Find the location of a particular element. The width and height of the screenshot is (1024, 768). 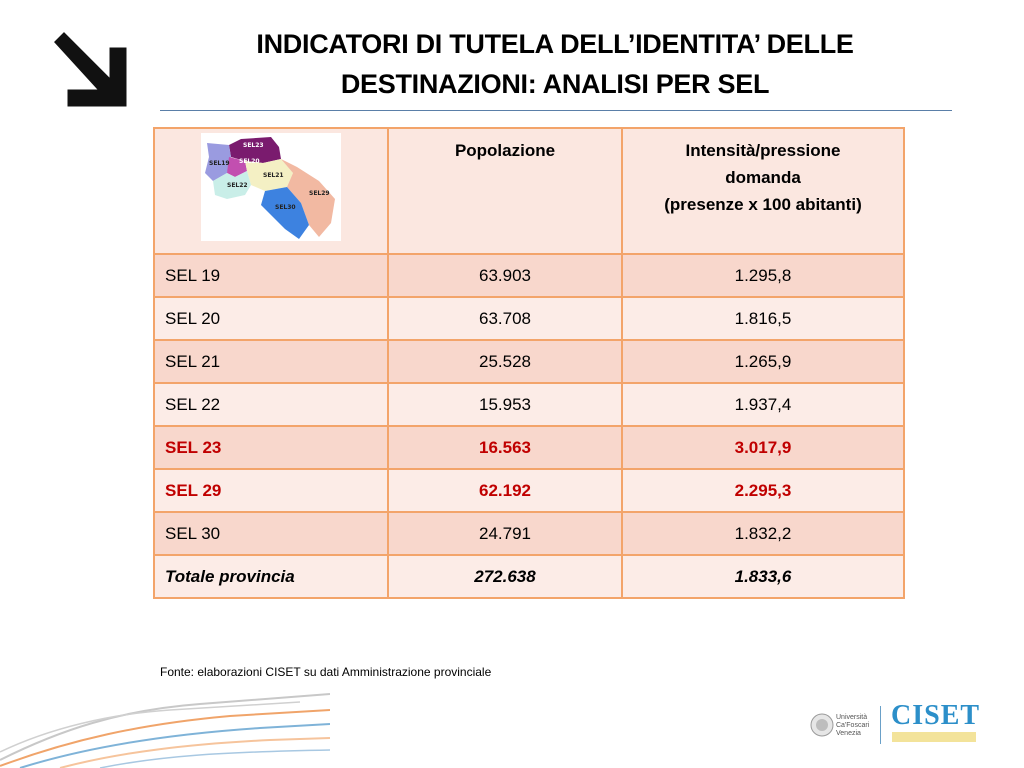

university-seal-icon is located at coordinates (822, 725).